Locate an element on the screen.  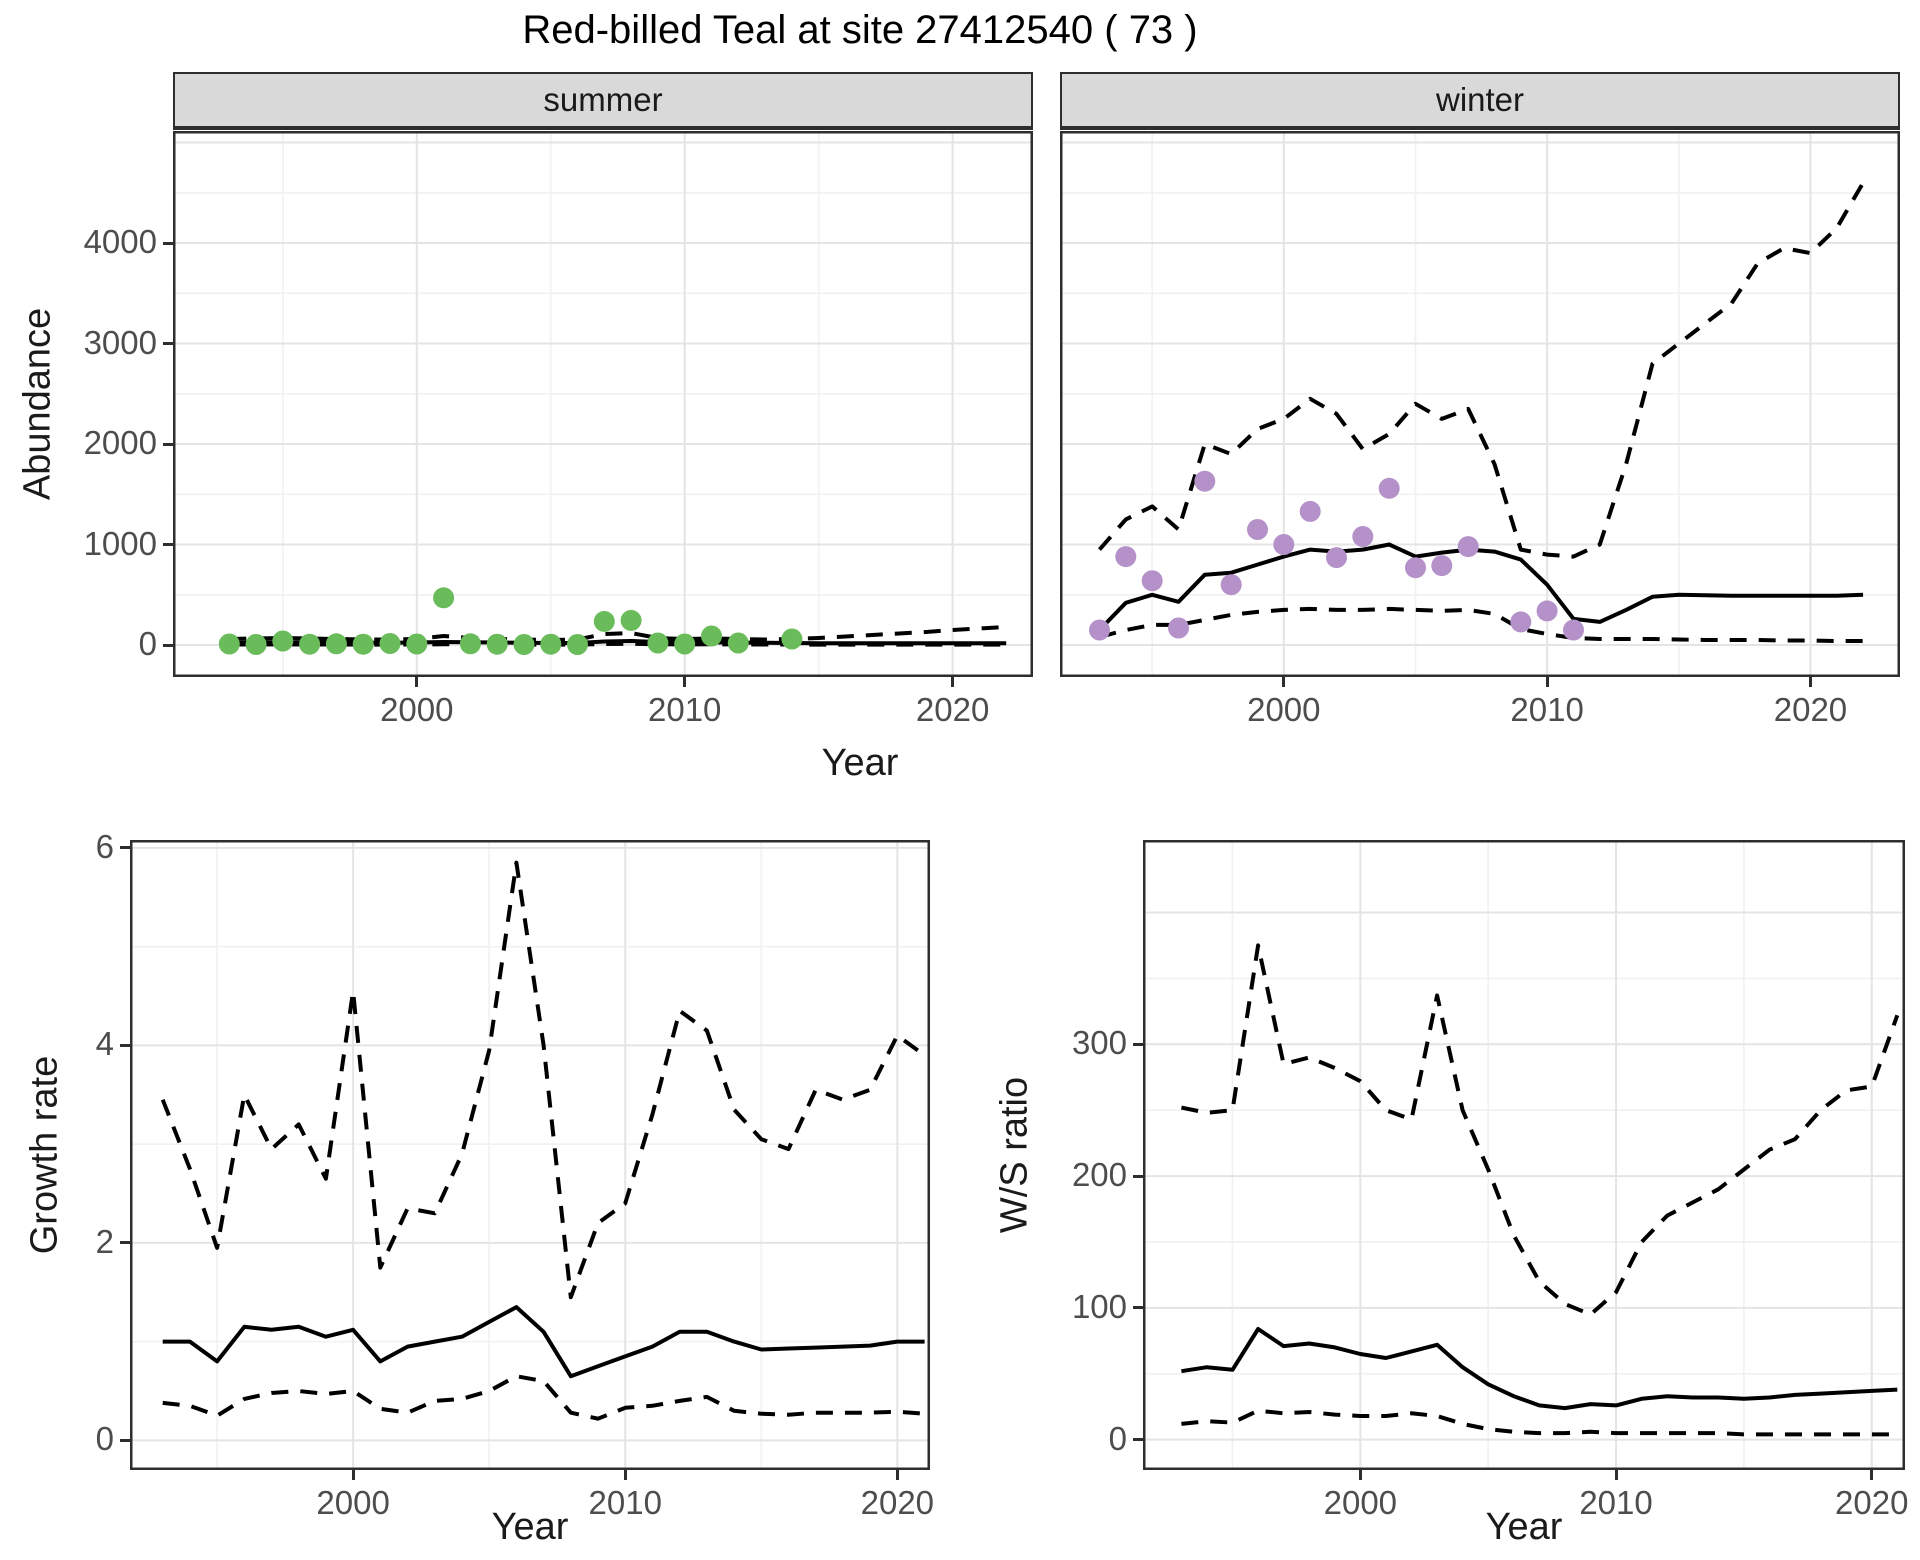
y-tick-label: 200 is located at coordinates (1099, 1175).